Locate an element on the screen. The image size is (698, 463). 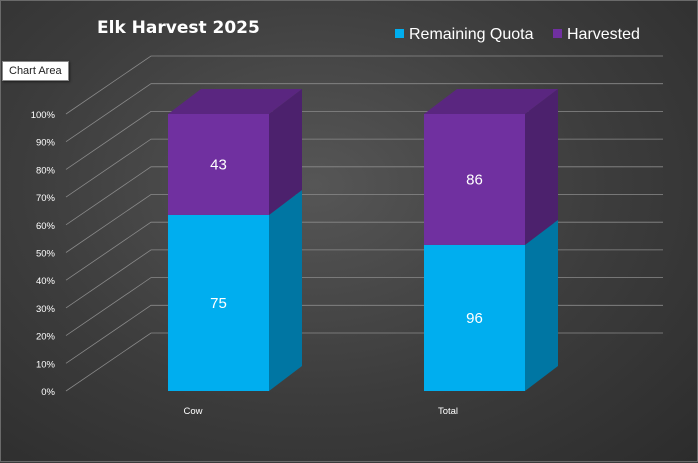
legend-swatch-harvested is located at coordinates (557, 33).